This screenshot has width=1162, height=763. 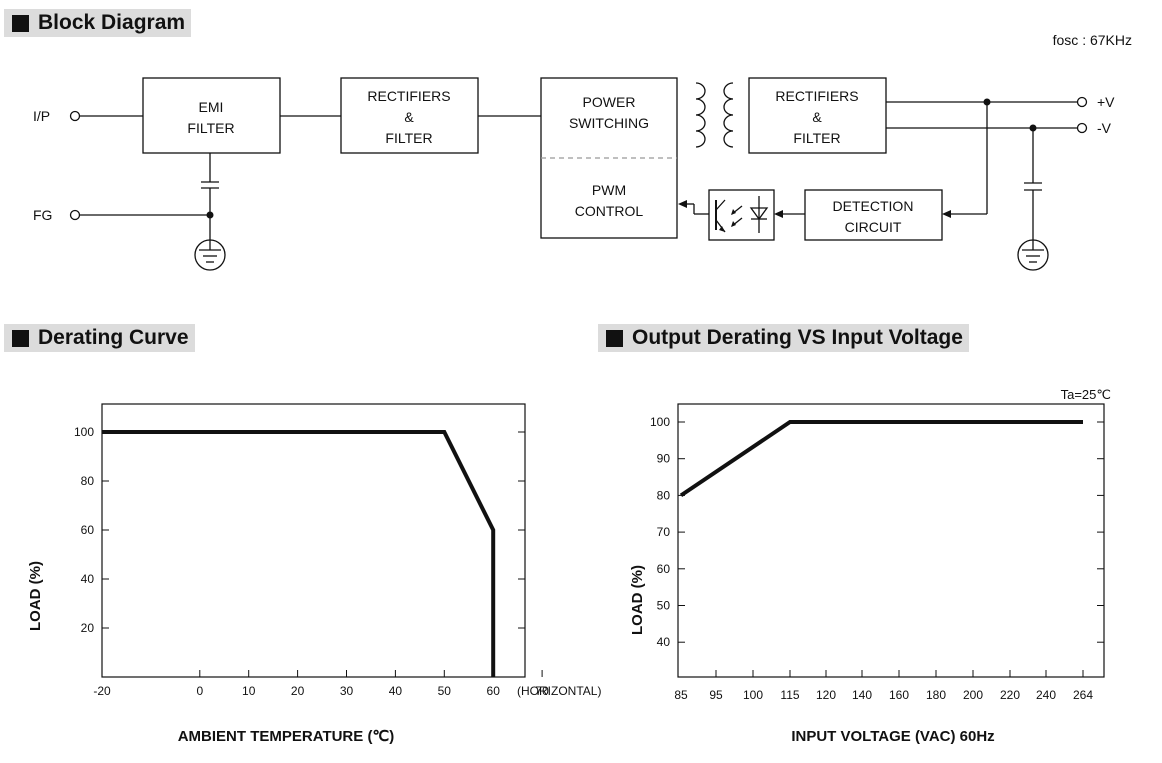 I want to click on derating-y-tick-label: 60, so click(x=88, y=530).